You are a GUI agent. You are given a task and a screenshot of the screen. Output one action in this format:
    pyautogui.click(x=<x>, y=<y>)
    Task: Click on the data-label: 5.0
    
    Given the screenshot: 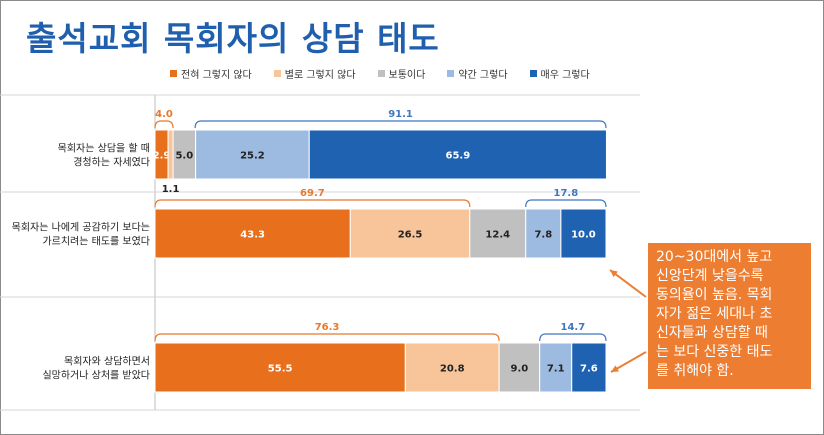 What is the action you would take?
    pyautogui.click(x=184, y=156)
    